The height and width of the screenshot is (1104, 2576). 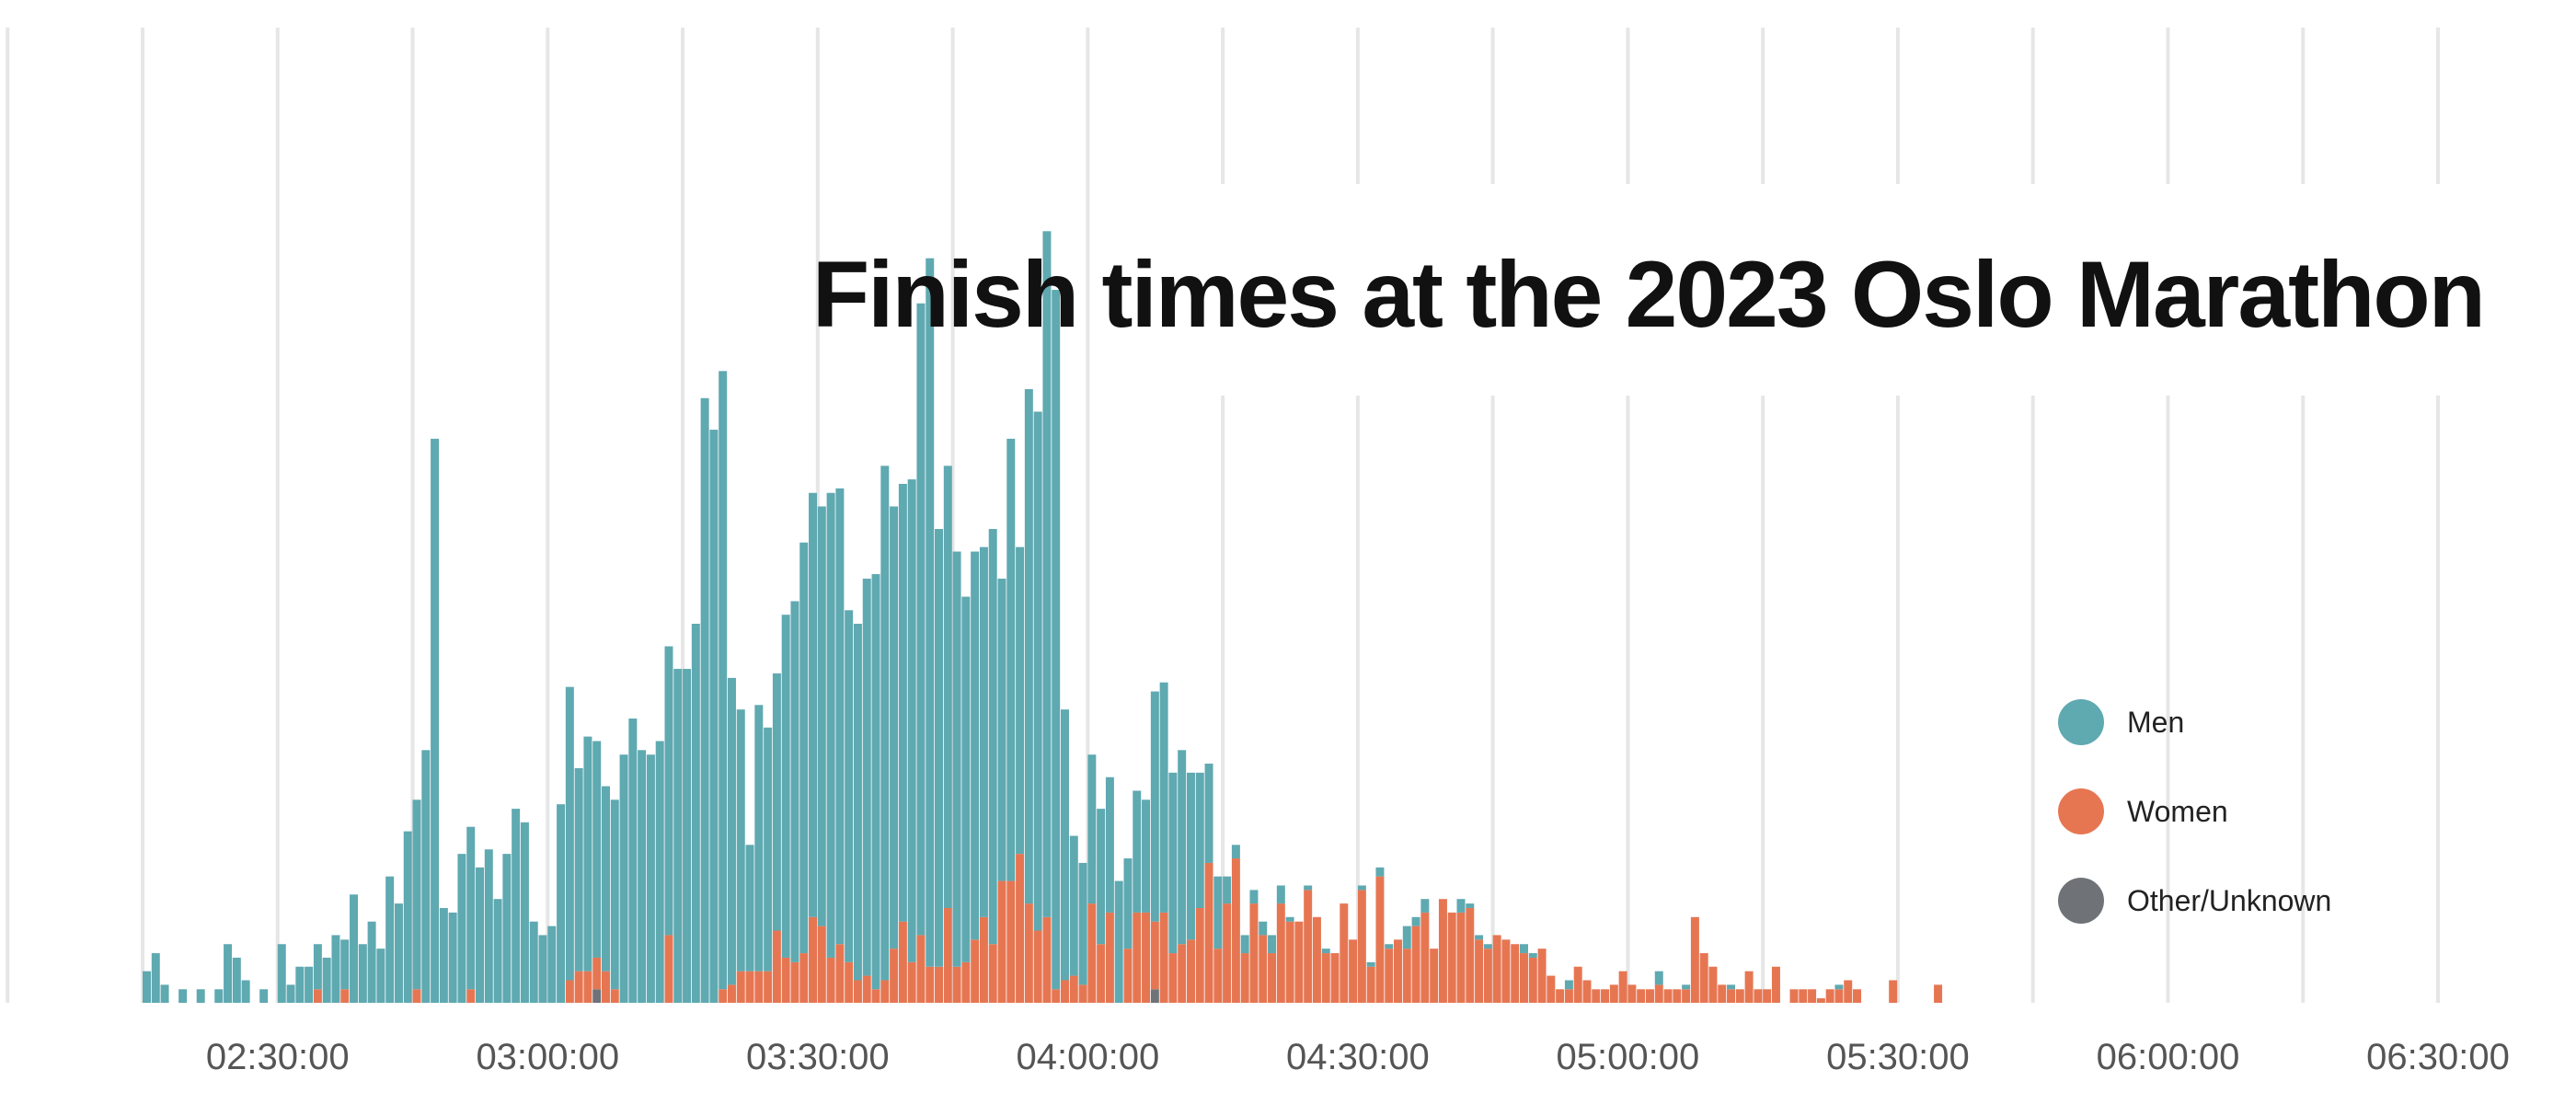 What do you see at coordinates (818, 1057) in the screenshot?
I see `x-tick-label: 03:30:00` at bounding box center [818, 1057].